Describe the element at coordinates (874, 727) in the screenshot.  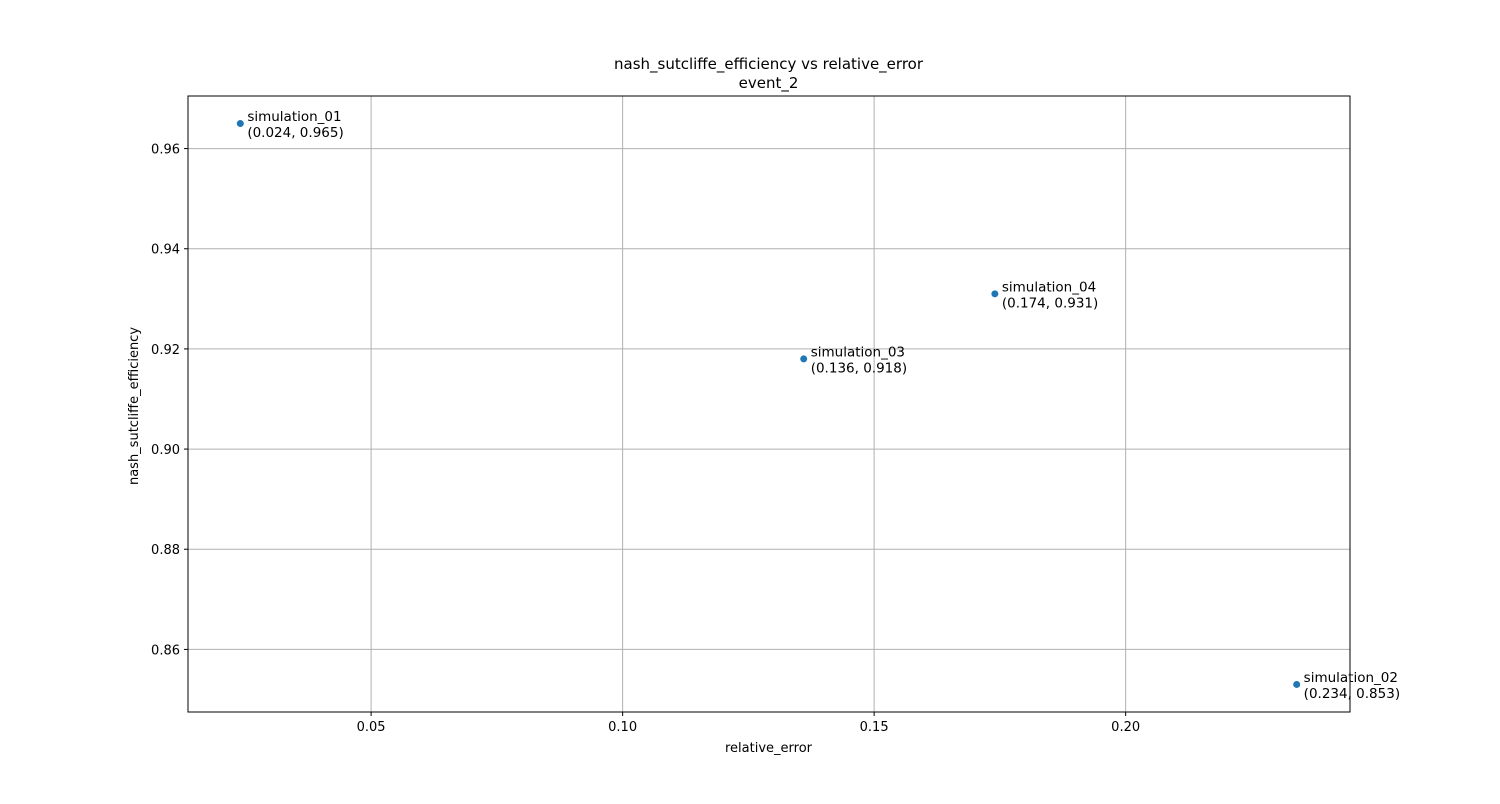
I see `x-tick-label: 0.15` at that location.